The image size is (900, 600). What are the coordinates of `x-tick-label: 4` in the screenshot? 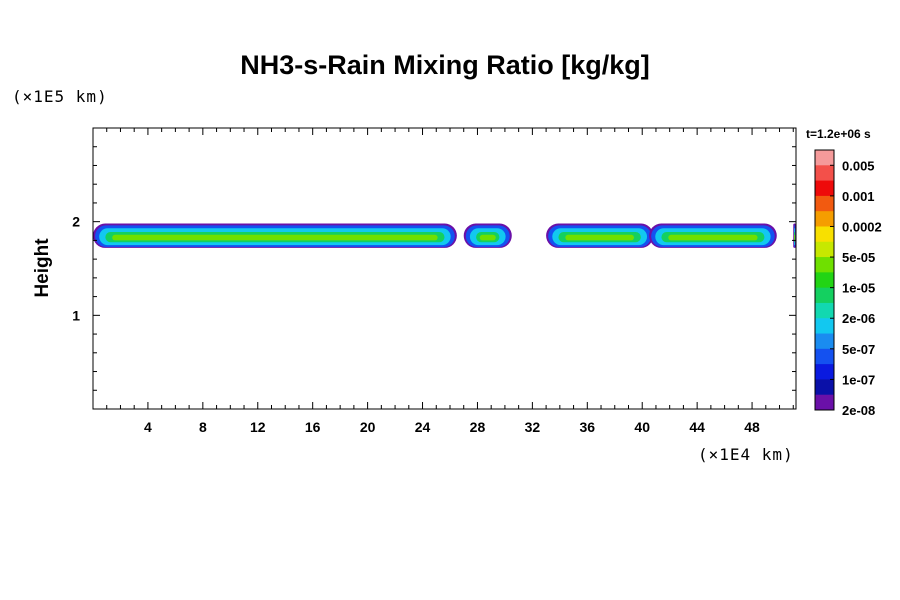 It's located at (148, 427).